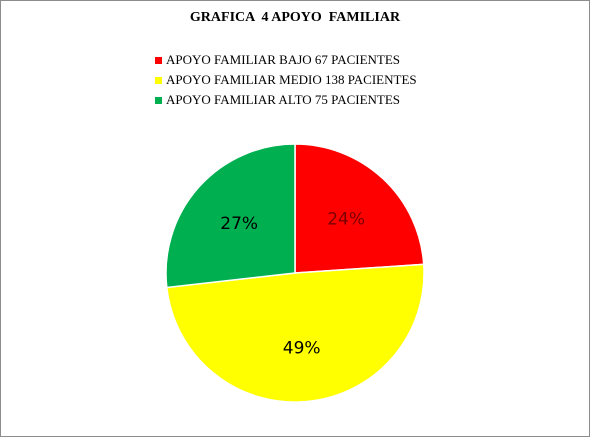 Image resolution: width=590 pixels, height=437 pixels. What do you see at coordinates (158, 80) in the screenshot?
I see `legend-swatch-medio` at bounding box center [158, 80].